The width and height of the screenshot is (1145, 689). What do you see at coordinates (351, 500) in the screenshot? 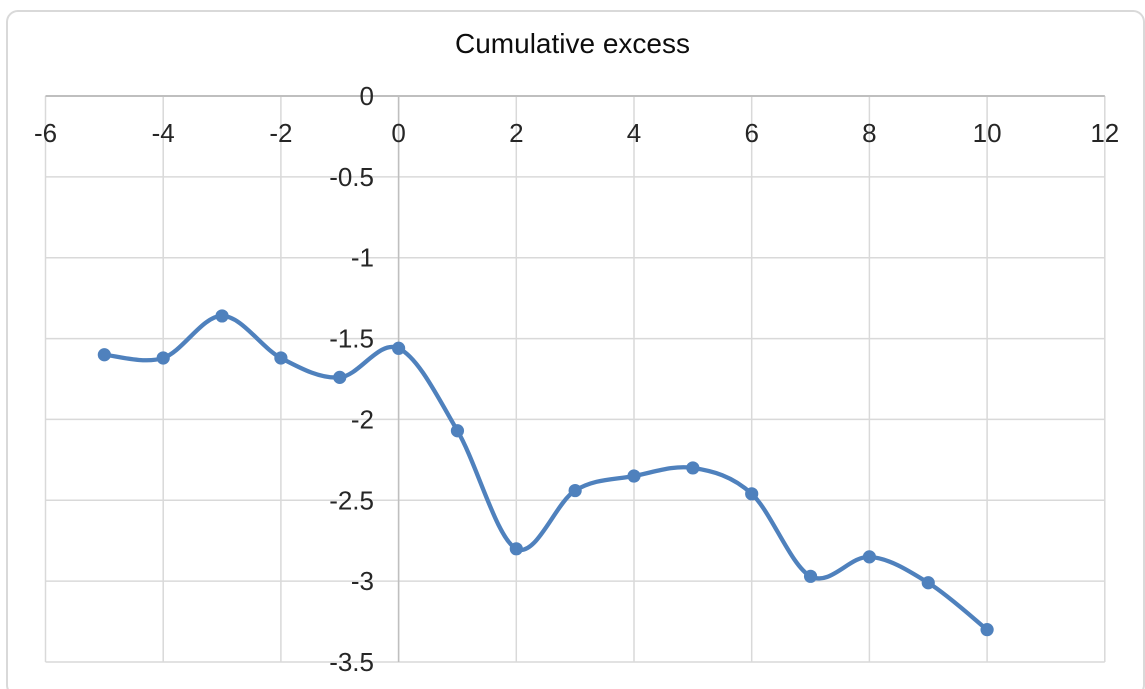
I see `y-axis-tick-label: -2.5` at bounding box center [351, 500].